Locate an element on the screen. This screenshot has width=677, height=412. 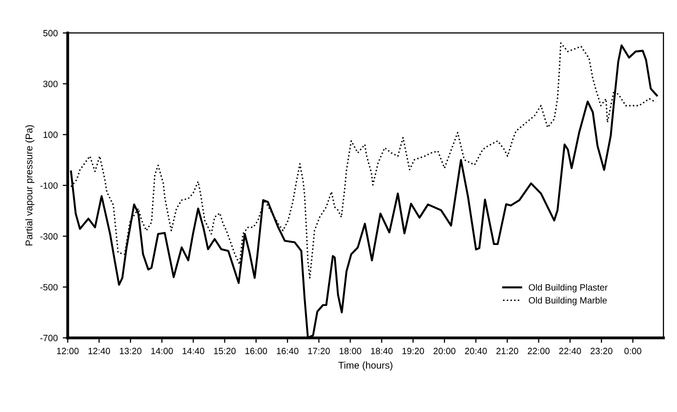
x-tick-label: 20:00 is located at coordinates (445, 351).